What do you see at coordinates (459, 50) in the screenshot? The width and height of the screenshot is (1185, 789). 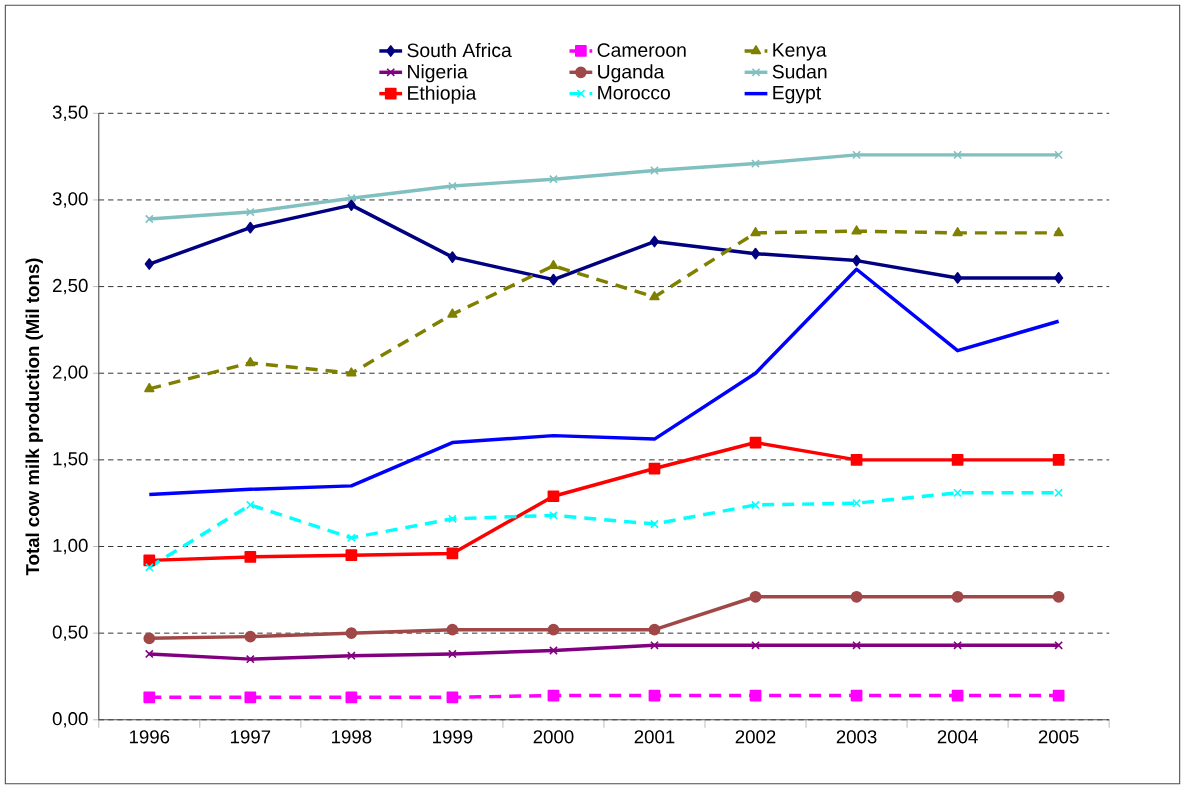 I see `legend-label: South Africa` at bounding box center [459, 50].